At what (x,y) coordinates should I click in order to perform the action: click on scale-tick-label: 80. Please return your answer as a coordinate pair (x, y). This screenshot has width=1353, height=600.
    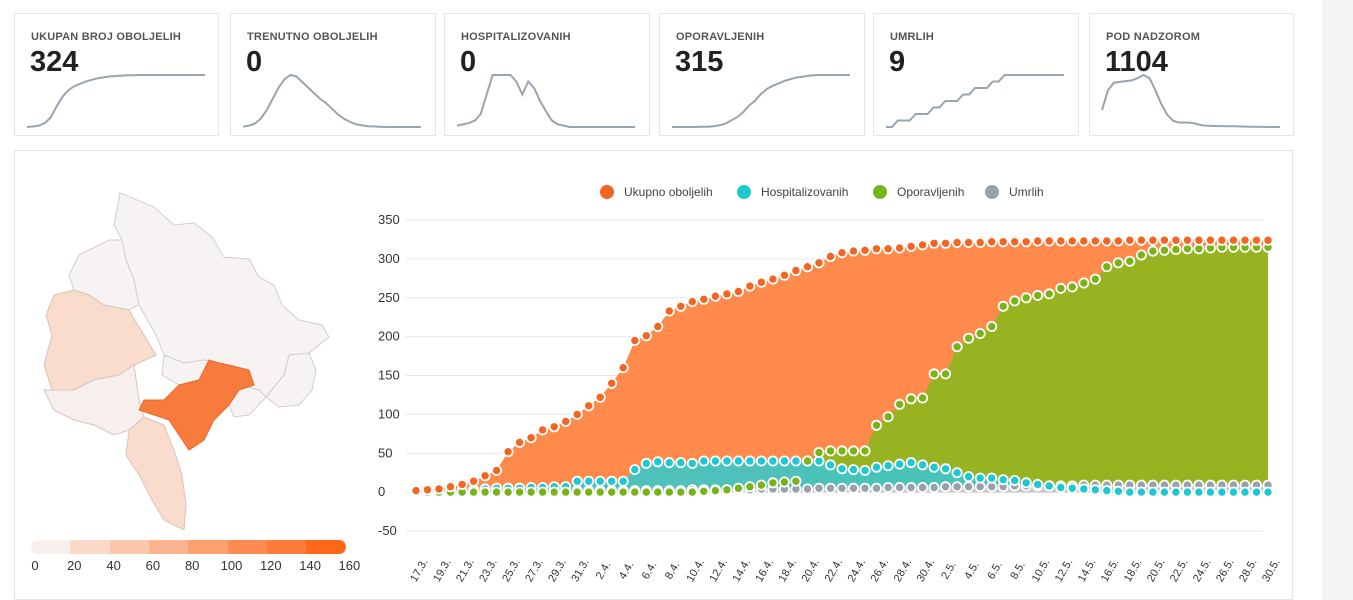
    Looking at the image, I should click on (192, 565).